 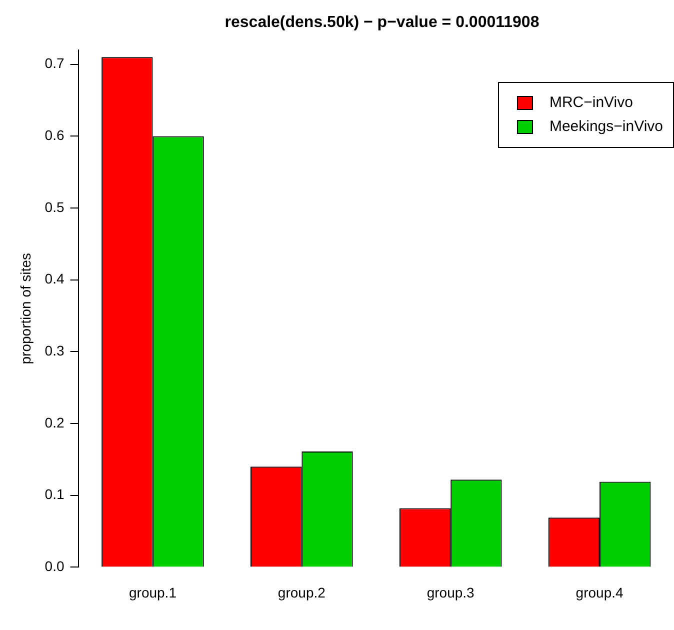 I want to click on y-tick-label: 0.5, so click(x=54, y=206).